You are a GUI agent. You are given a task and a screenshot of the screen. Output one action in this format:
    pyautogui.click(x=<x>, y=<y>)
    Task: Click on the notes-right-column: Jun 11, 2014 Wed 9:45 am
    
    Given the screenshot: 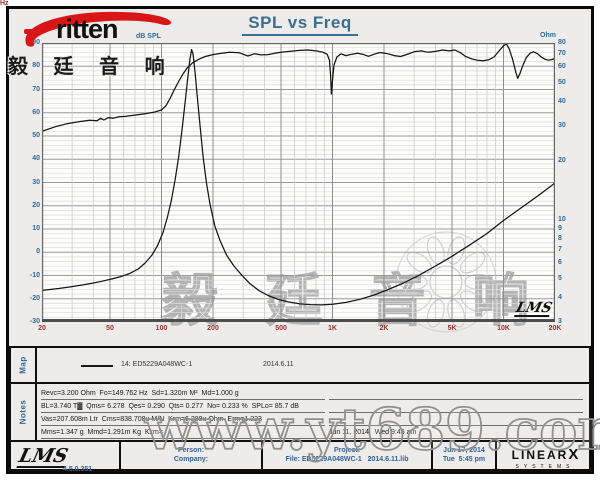 What is the action you would take?
    pyautogui.click(x=456, y=413)
    